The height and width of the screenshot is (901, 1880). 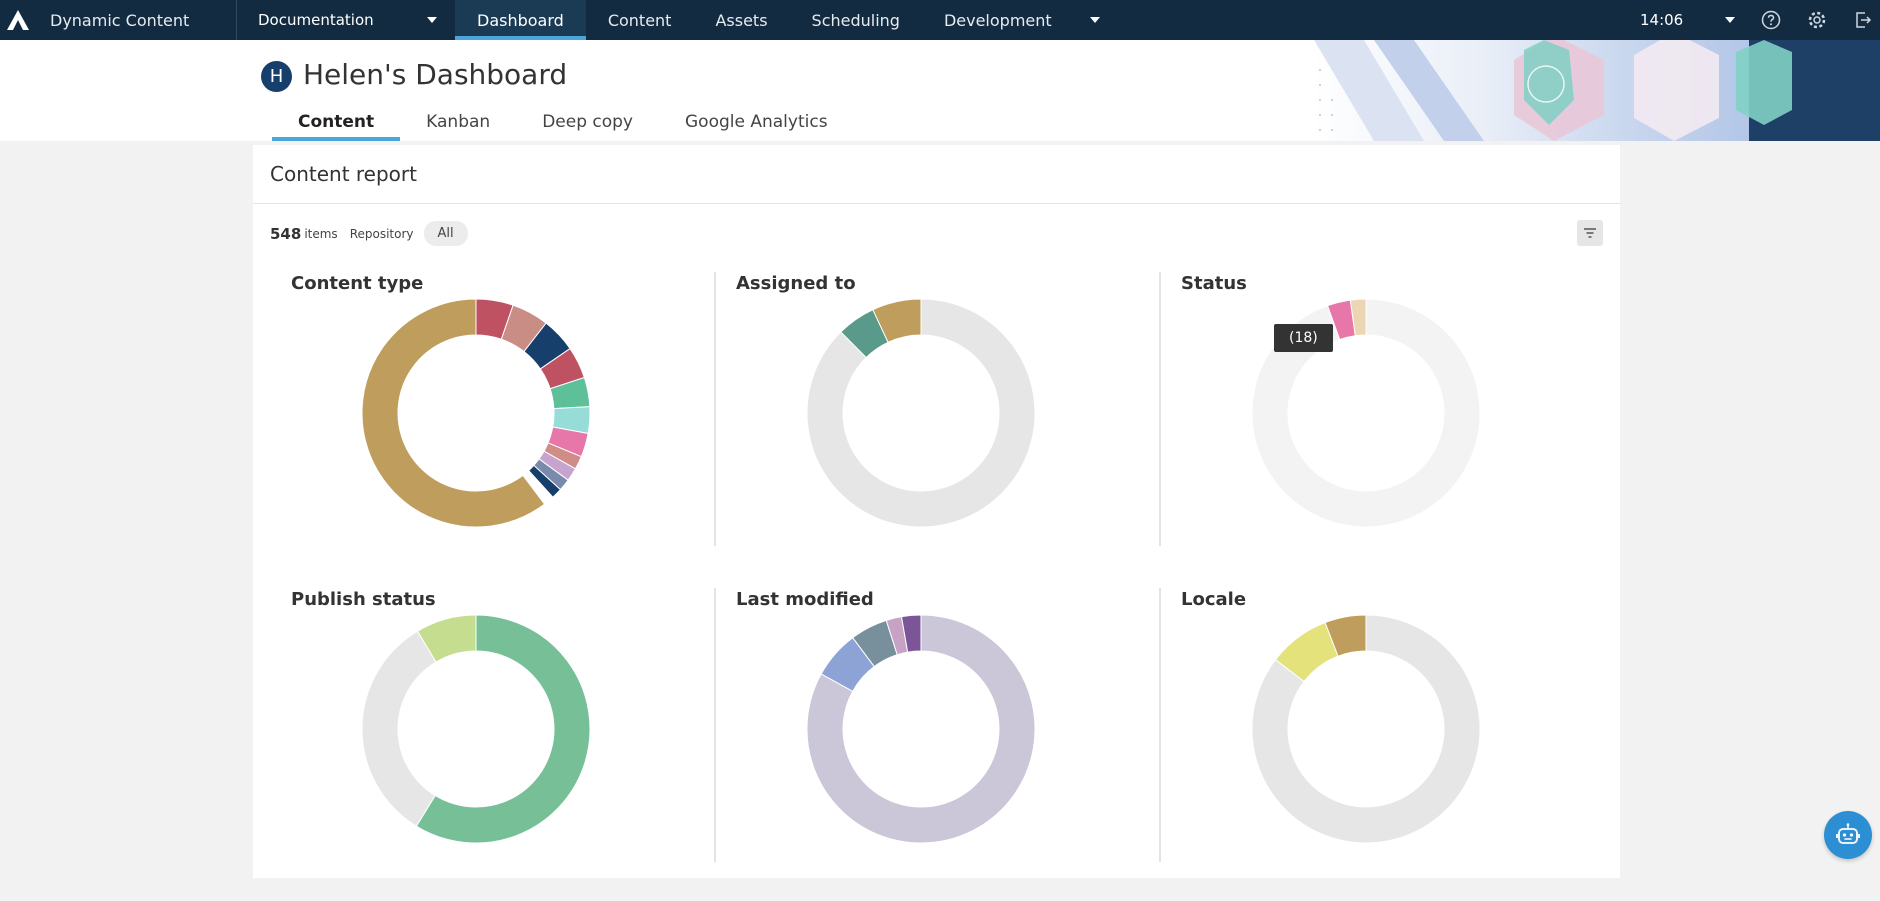 I want to click on nav-tab-content: Content, so click(x=640, y=20).